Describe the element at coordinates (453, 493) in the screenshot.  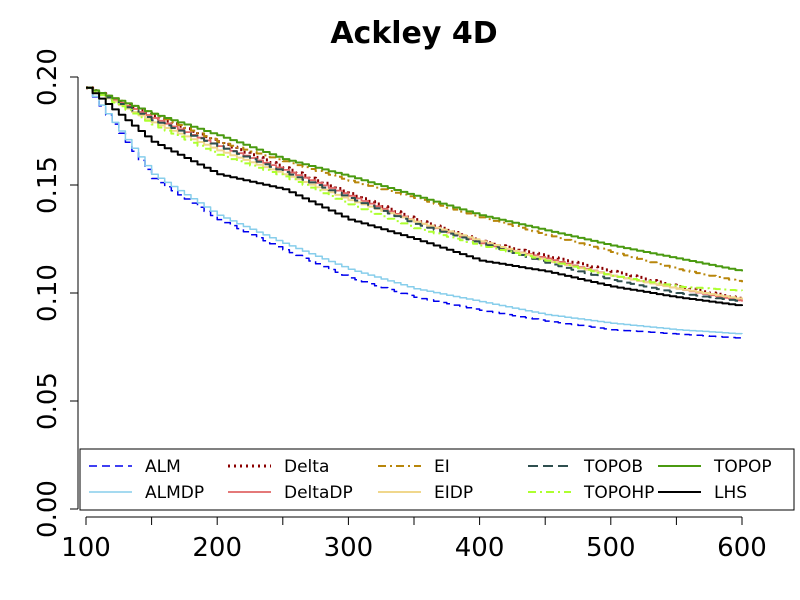
I see `legend-label-eidp: EIDP` at that location.